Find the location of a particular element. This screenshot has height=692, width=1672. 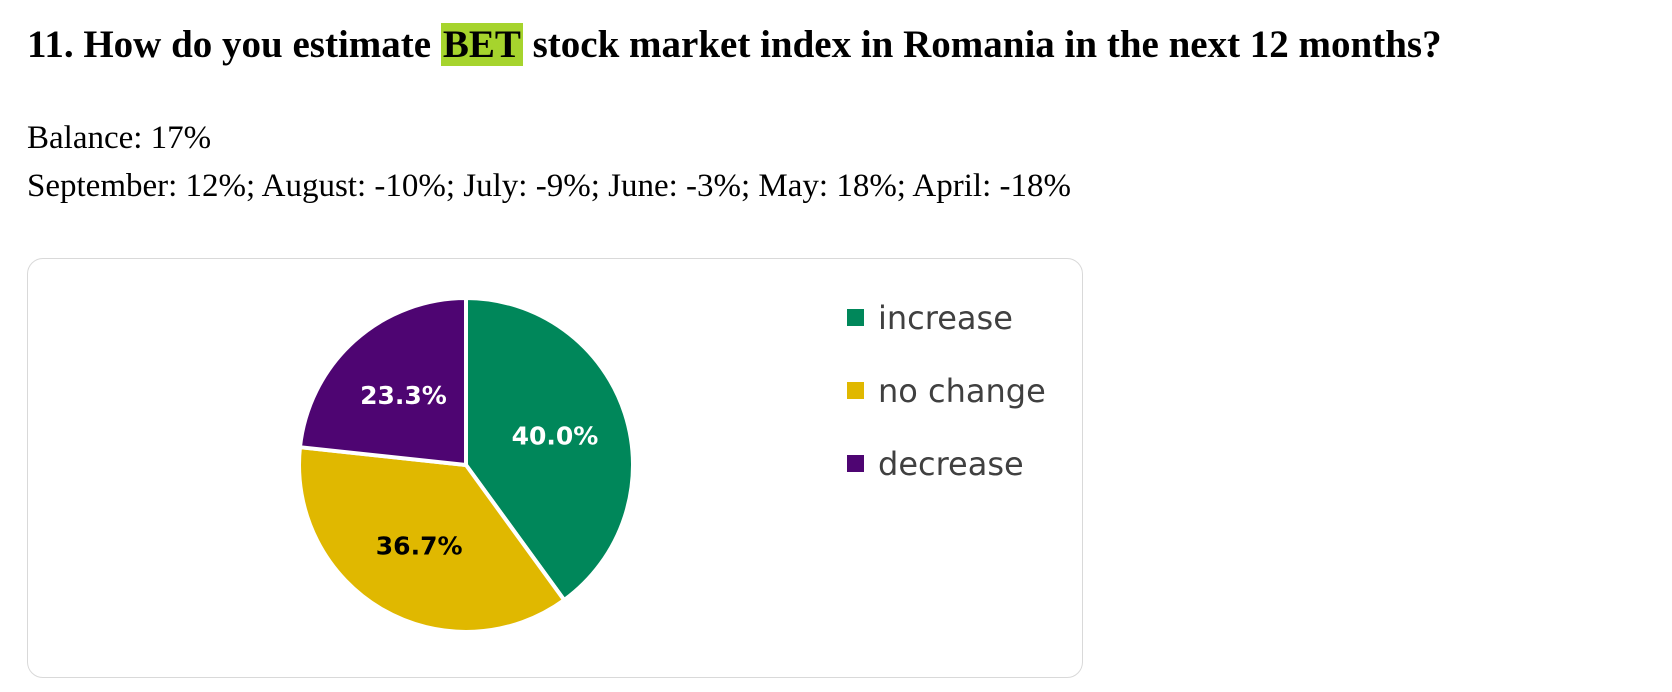

legend-item-decrease: decrease is located at coordinates (946, 463).